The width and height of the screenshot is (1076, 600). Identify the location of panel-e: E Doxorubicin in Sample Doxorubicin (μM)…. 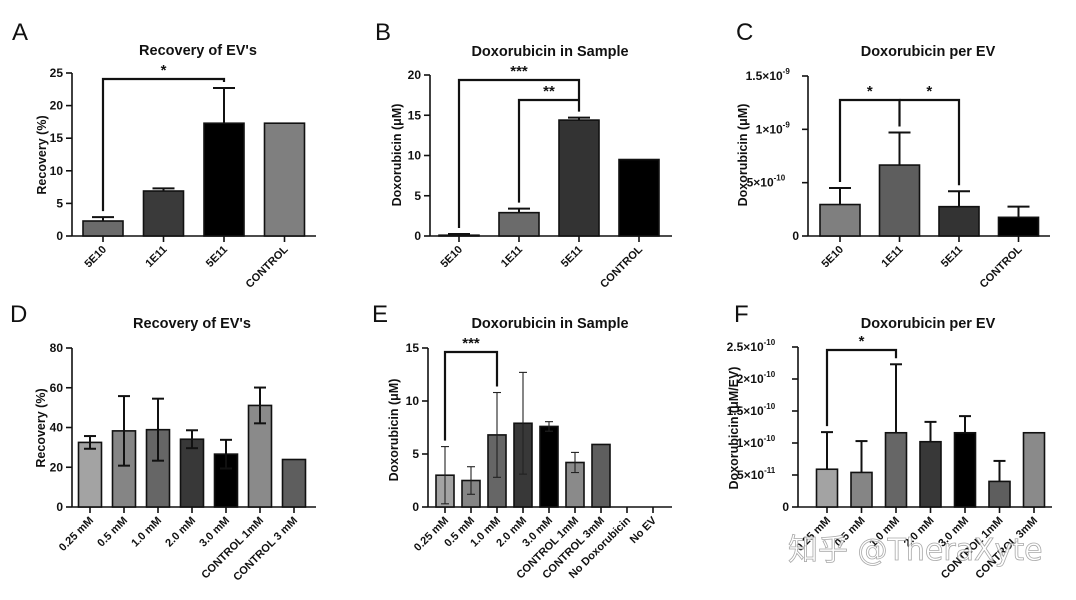
(522, 441).